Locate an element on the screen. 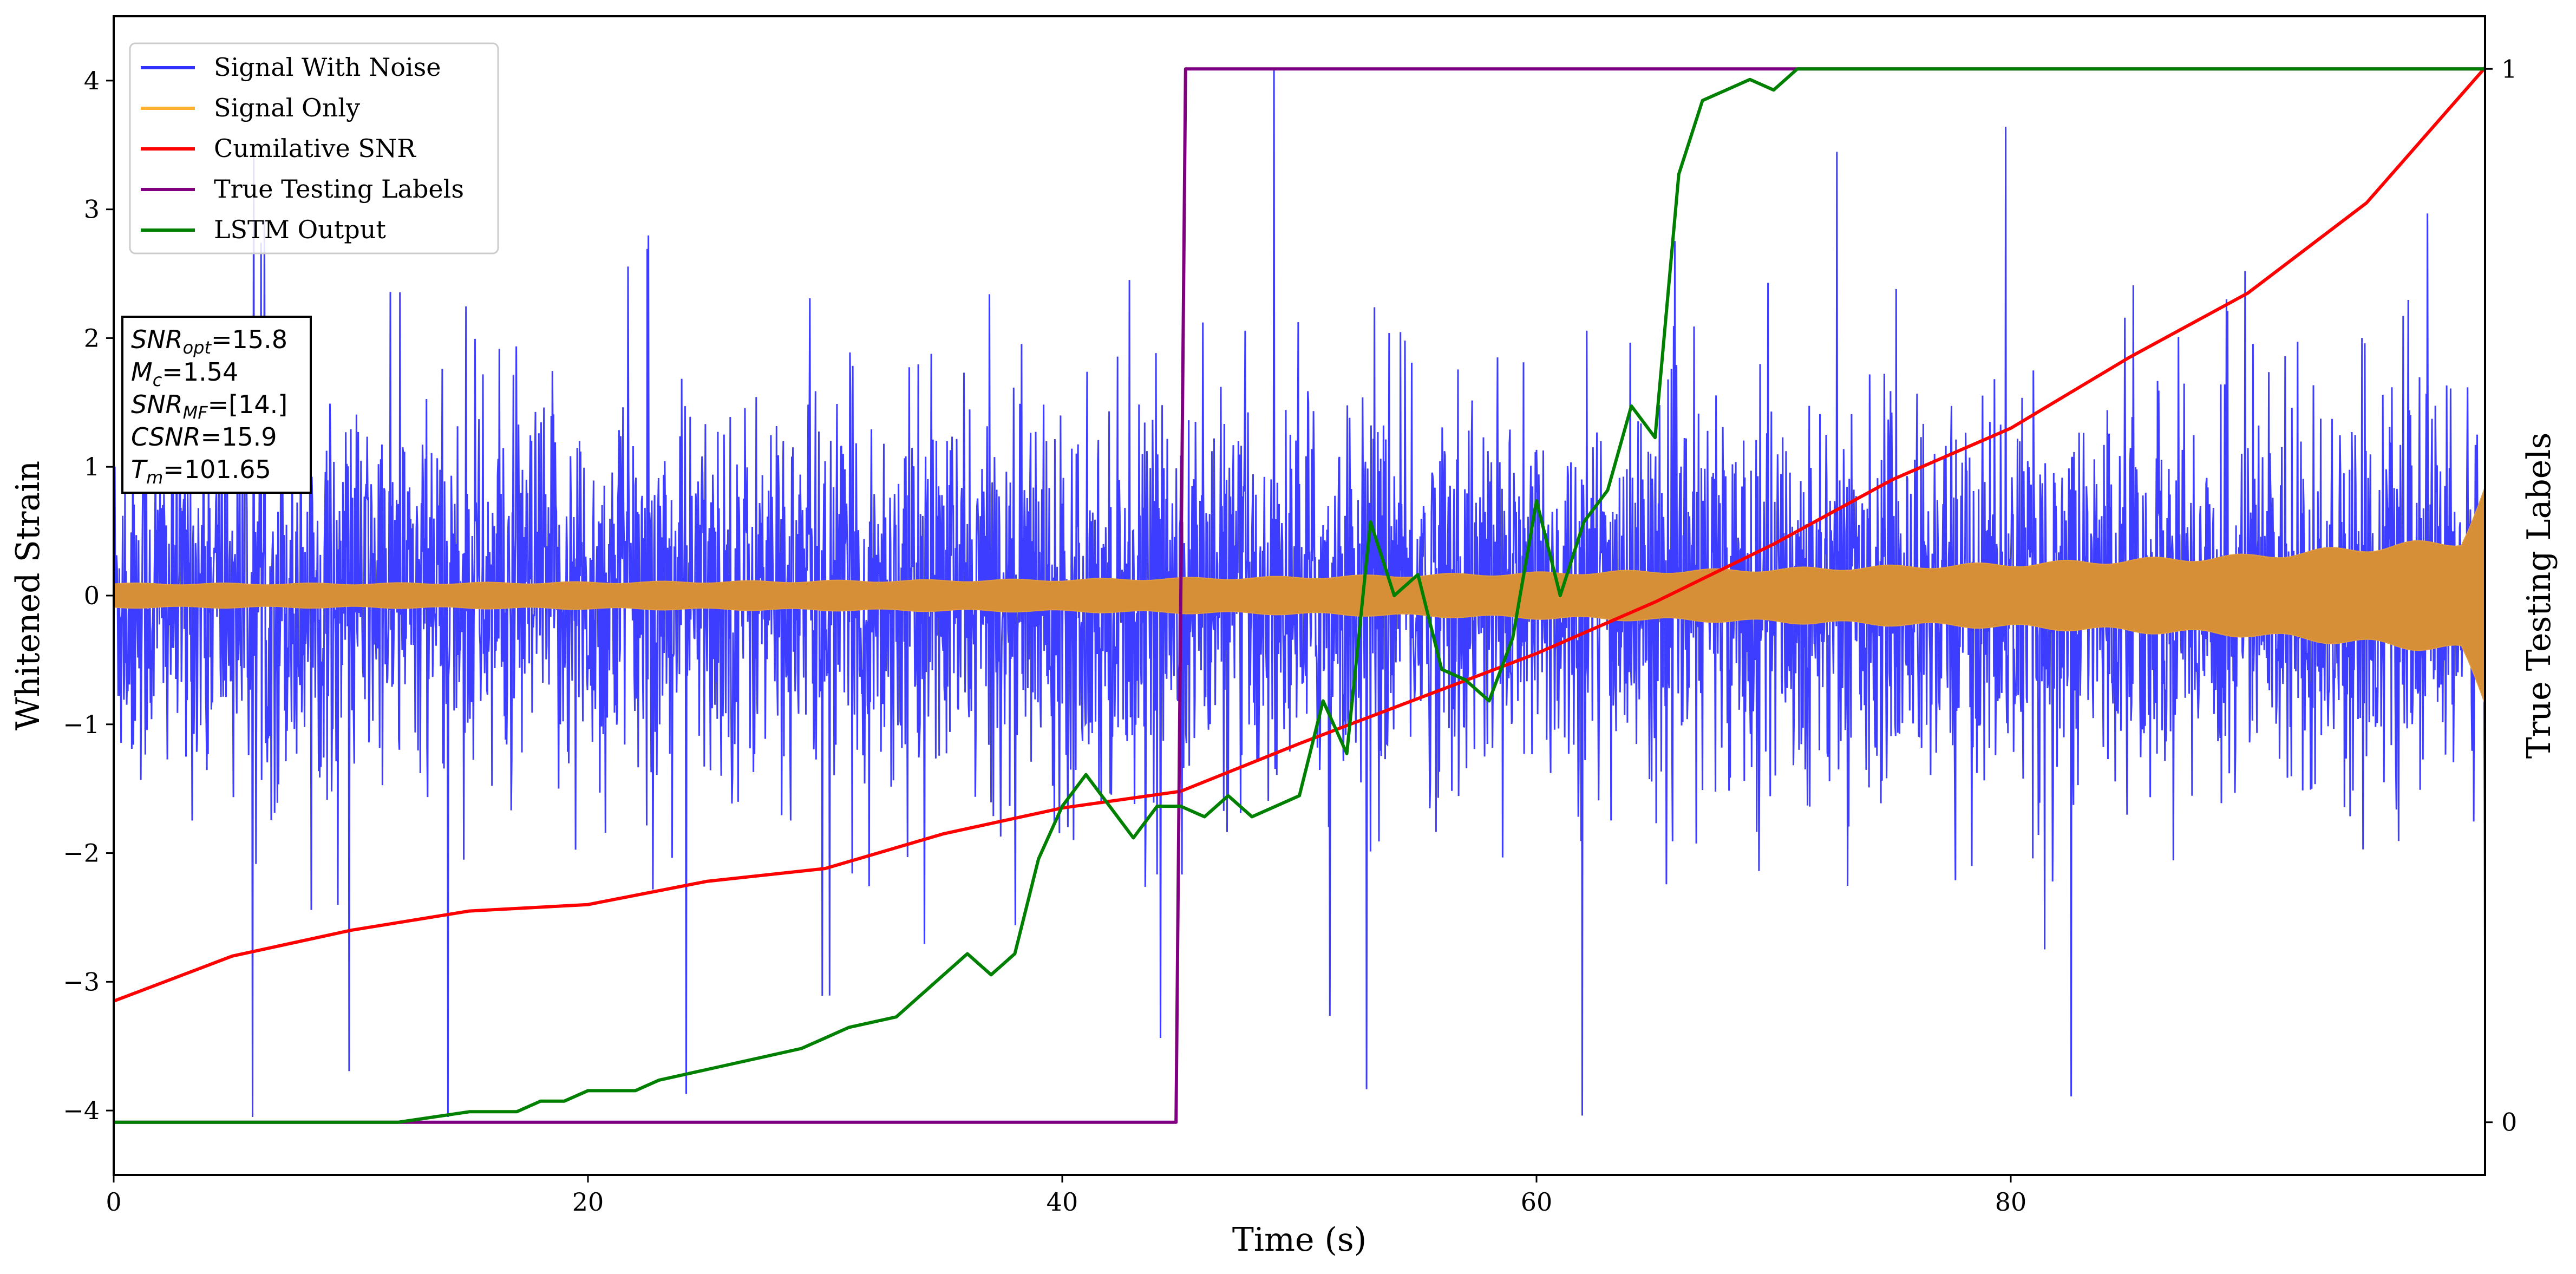  info-line-csnr: CSNR=15.9 is located at coordinates (204, 437).